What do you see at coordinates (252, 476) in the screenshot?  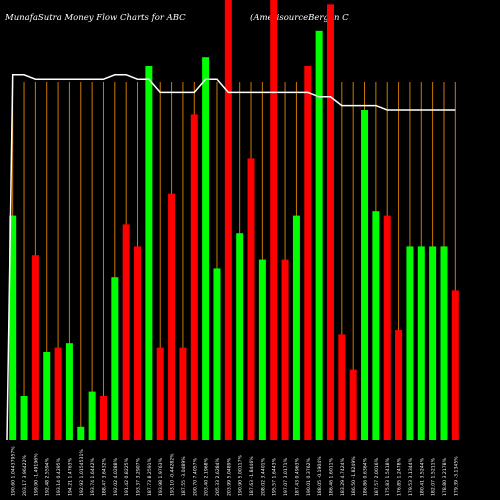 I see `x-tick-label: 187.63 -1.8446%` at bounding box center [252, 476].